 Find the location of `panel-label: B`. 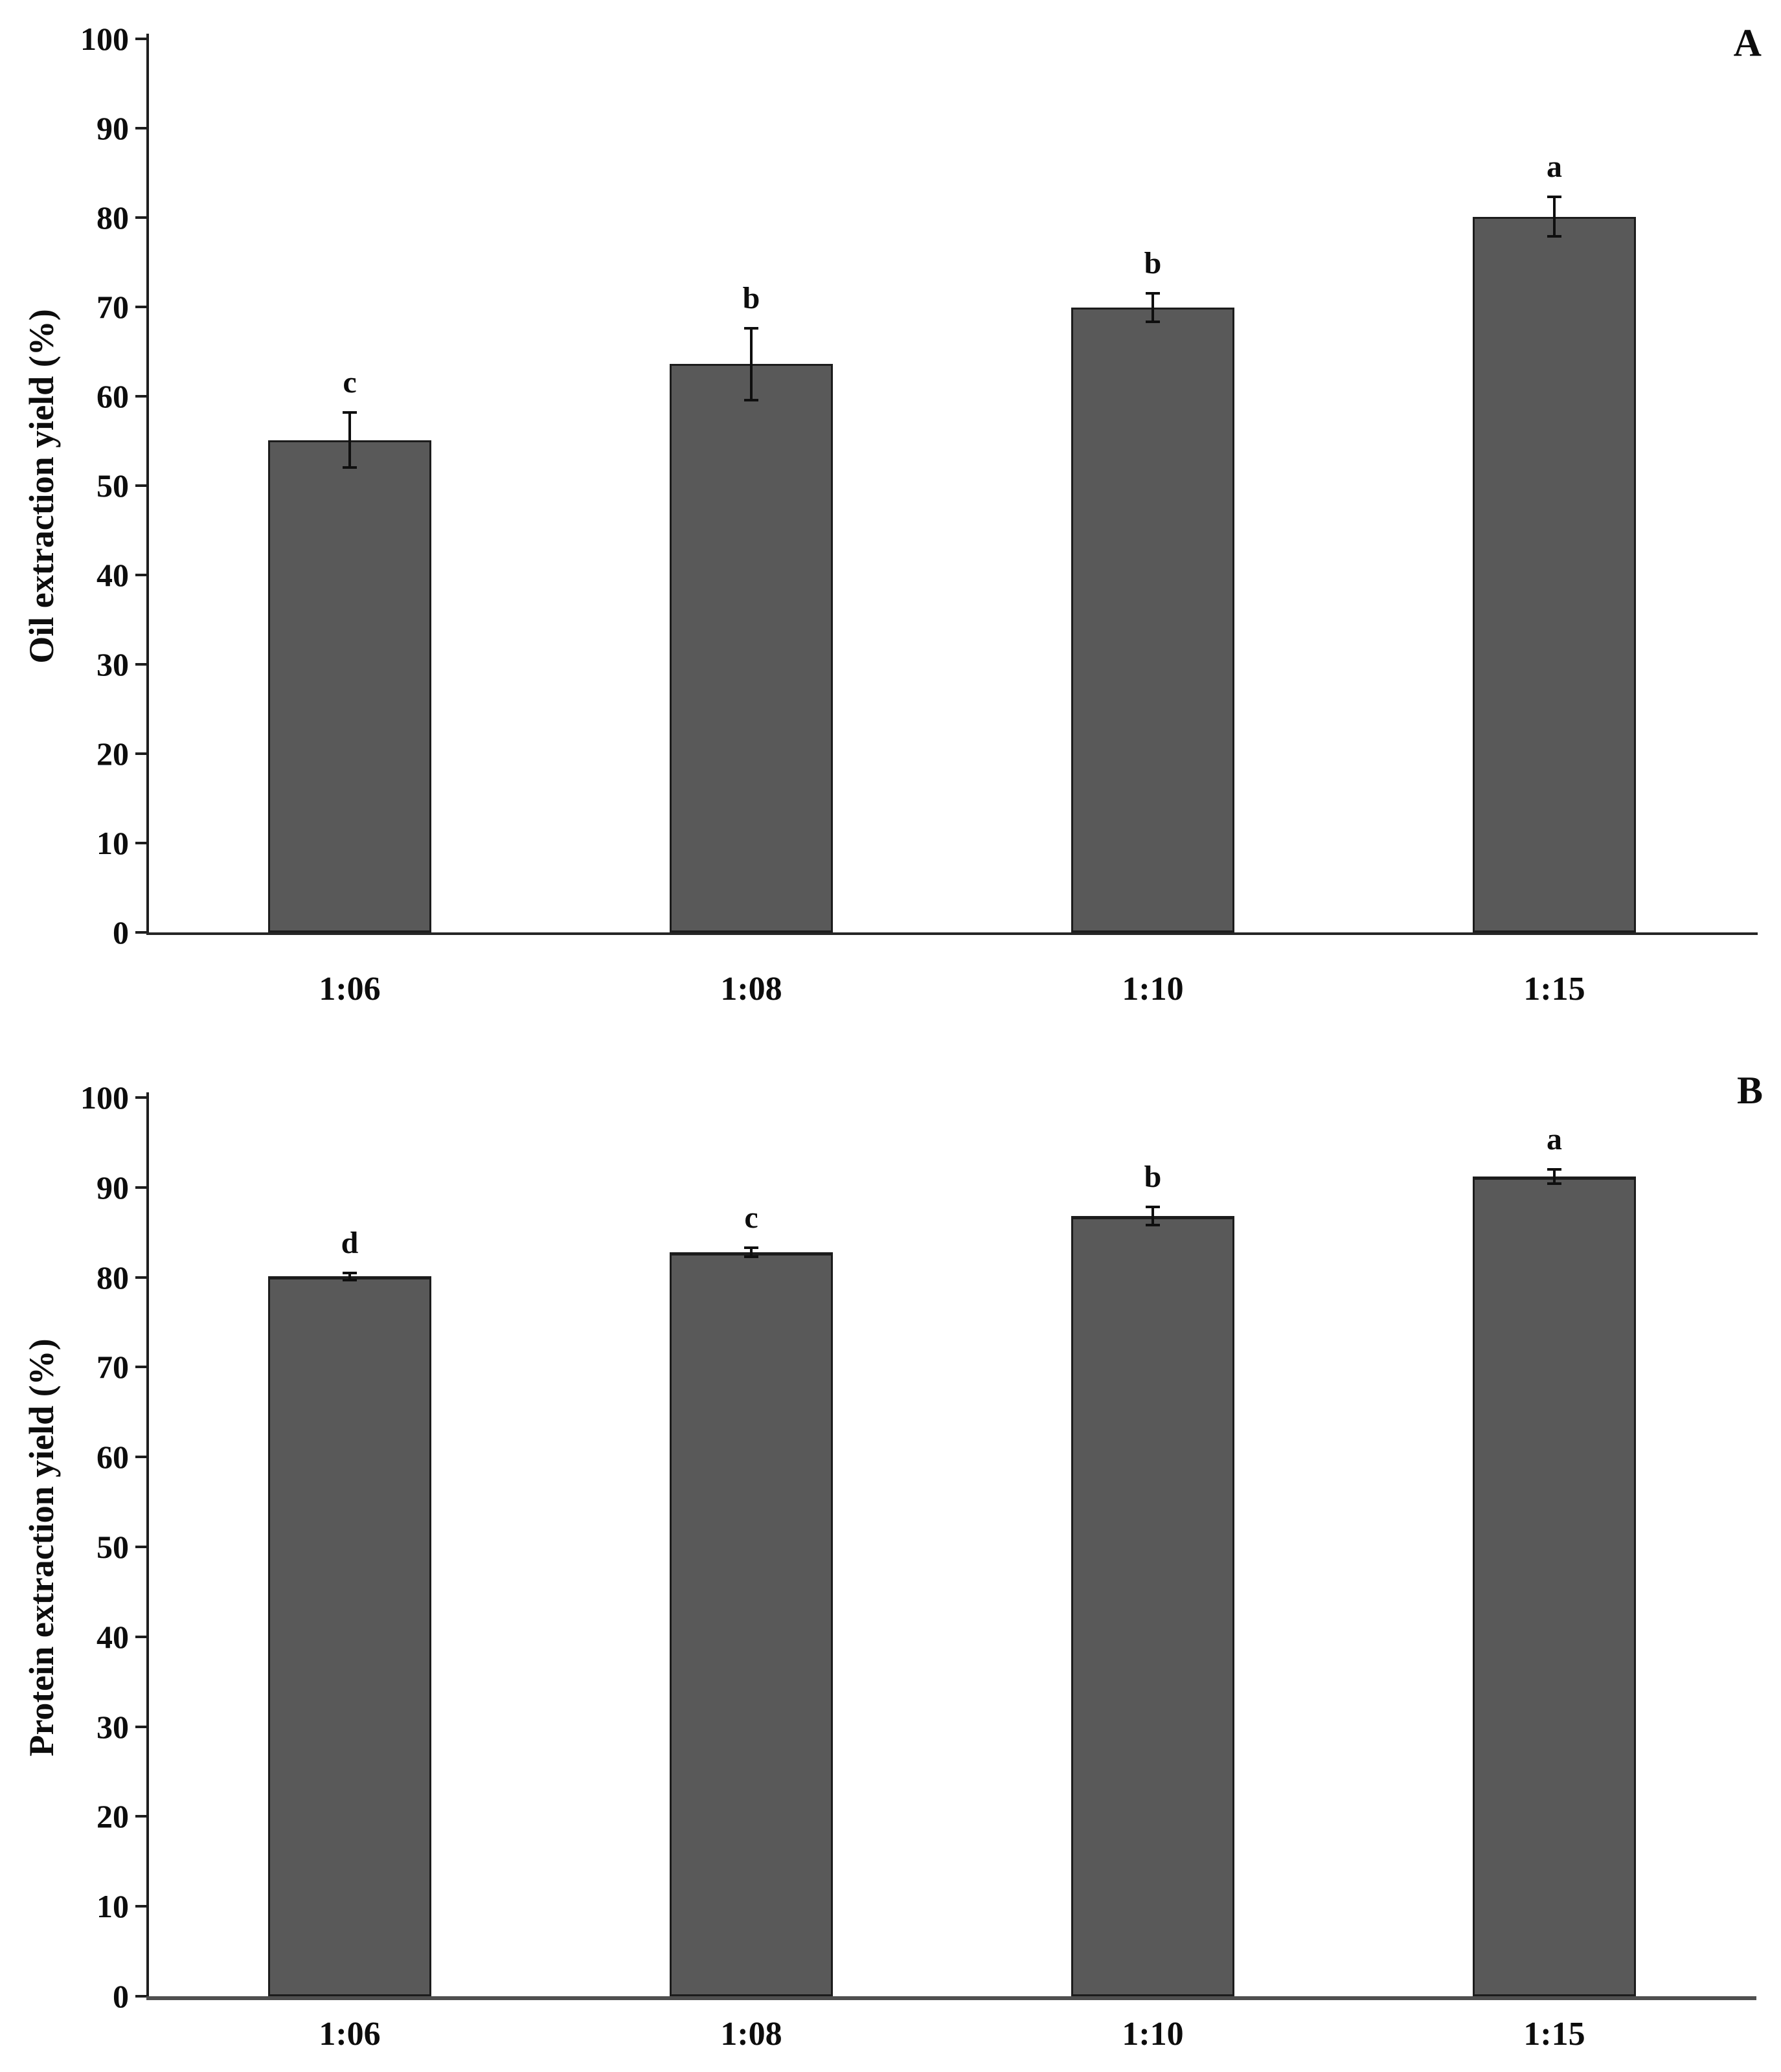

panel-label: B is located at coordinates (1749, 1090).